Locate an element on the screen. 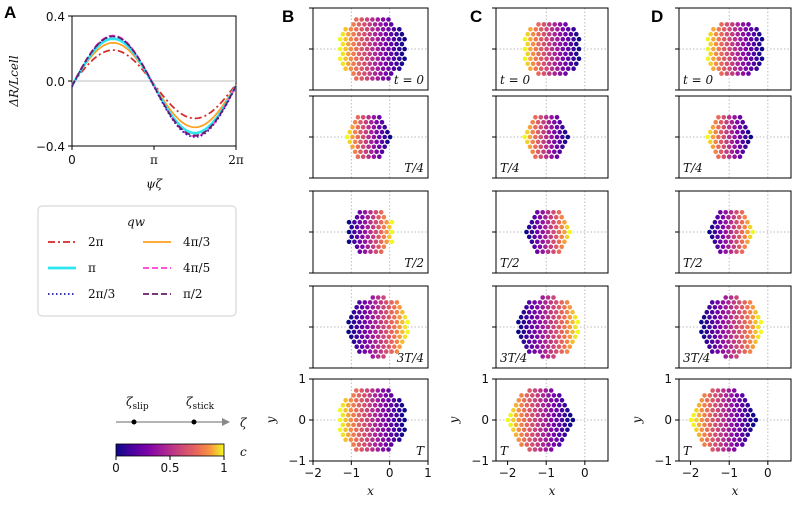 Image resolution: width=803 pixels, height=505 pixels. xtick-label: −1 is located at coordinates (729, 473).